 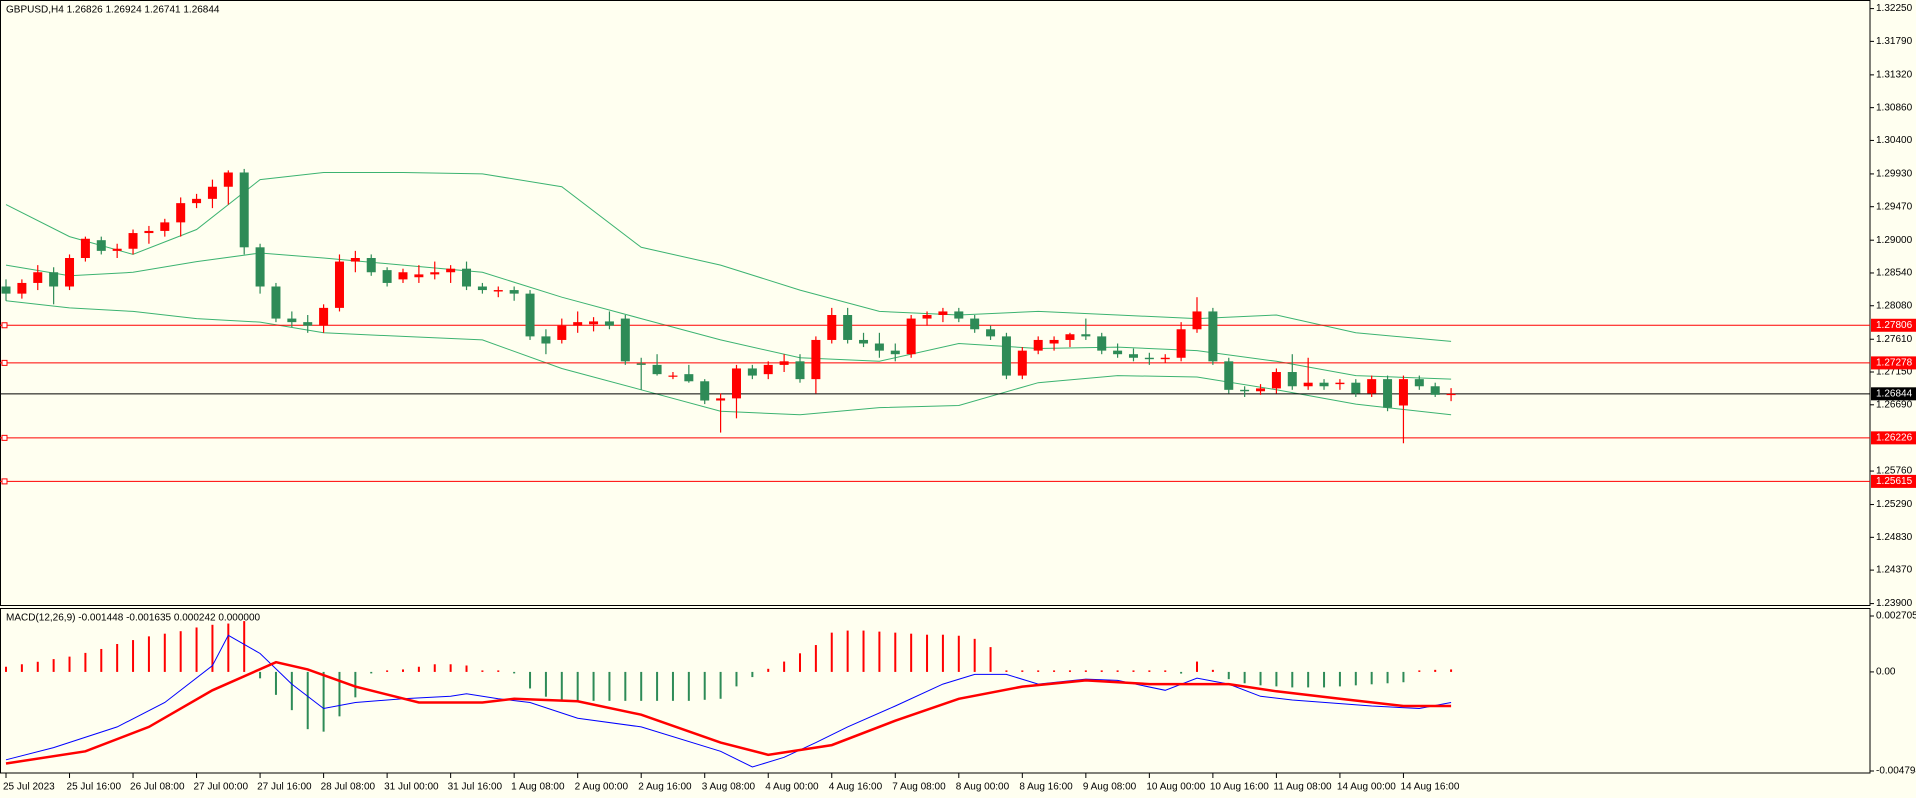 What do you see at coordinates (1896, 616) in the screenshot?
I see `y-tick-label: 0.002705` at bounding box center [1896, 616].